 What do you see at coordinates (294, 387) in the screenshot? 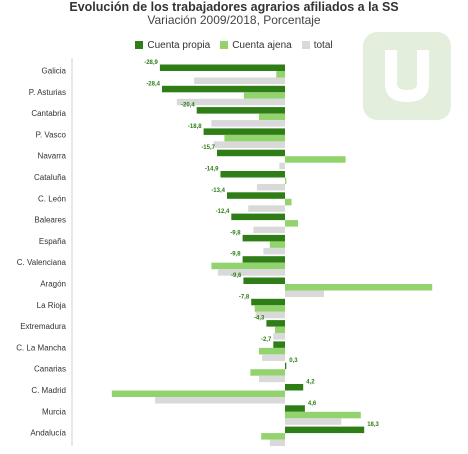
I see `bar-cuenta-propia-c-madrid` at bounding box center [294, 387].